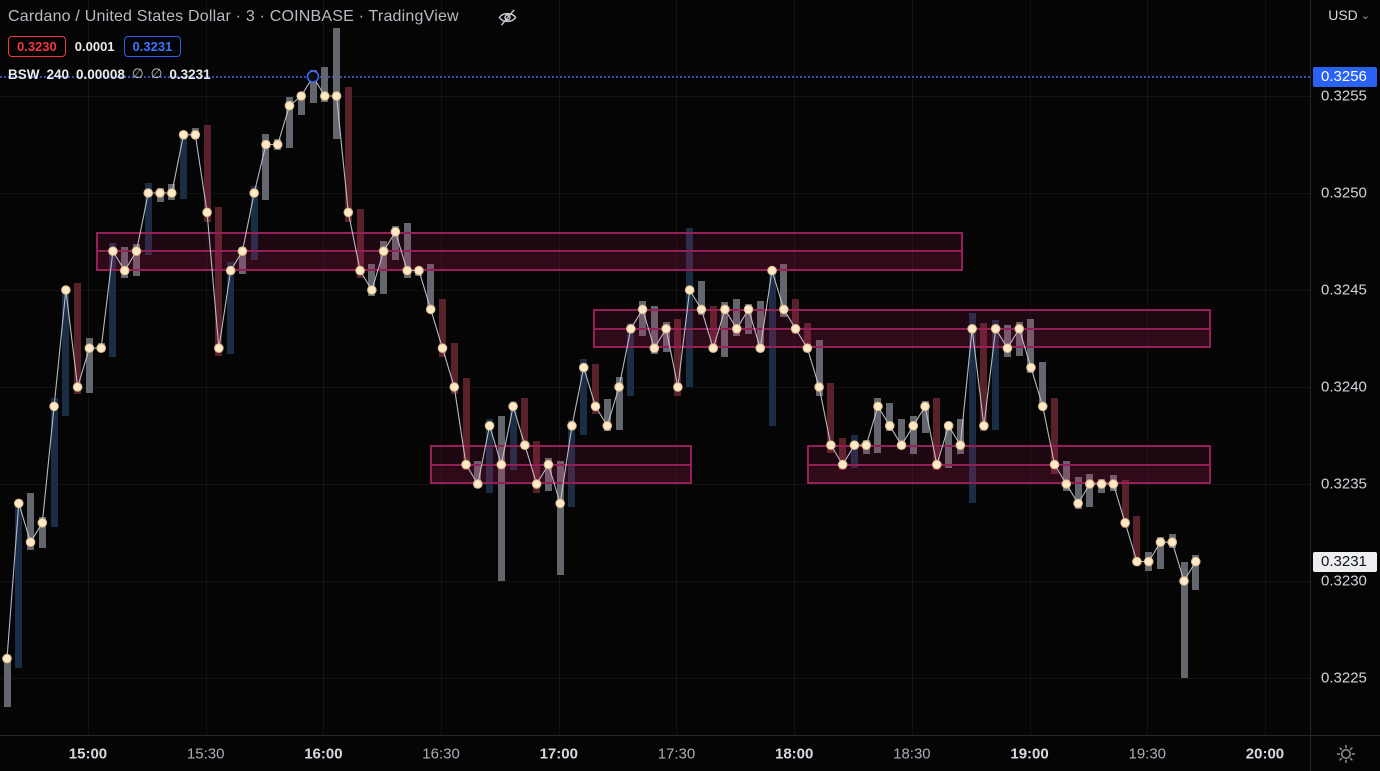 The height and width of the screenshot is (771, 1380). What do you see at coordinates (1345, 753) in the screenshot?
I see `axis-settings-corner` at bounding box center [1345, 753].